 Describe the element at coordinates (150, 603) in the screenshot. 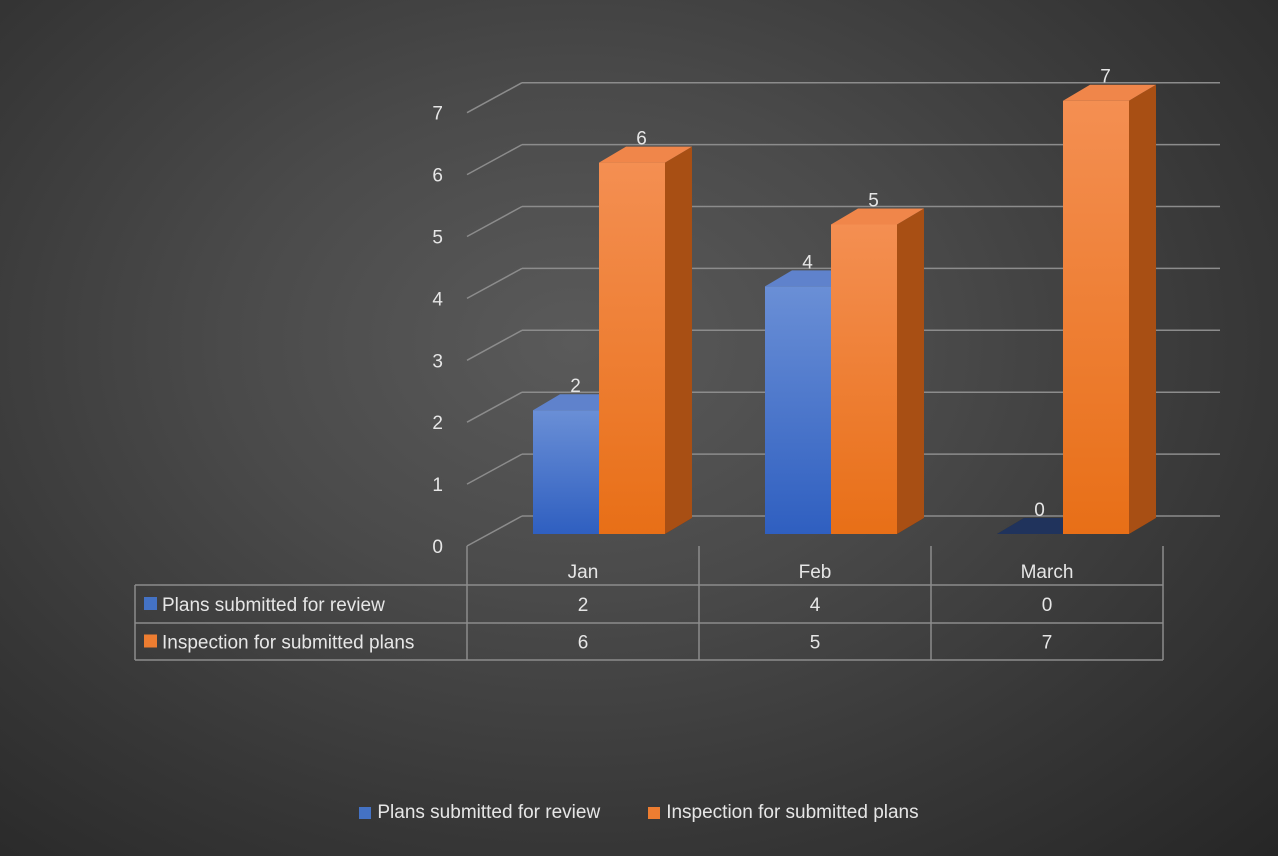

I see `table-swatch-plans-submitted-for-review` at that location.